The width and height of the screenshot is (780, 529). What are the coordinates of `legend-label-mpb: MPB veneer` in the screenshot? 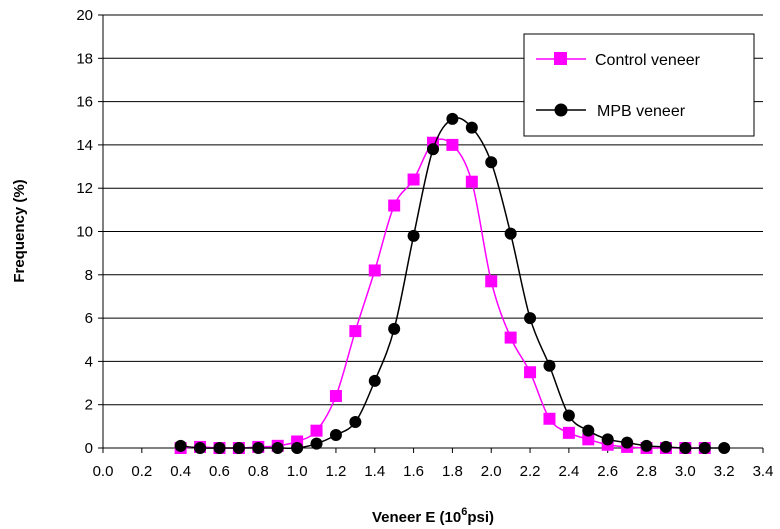 It's located at (641, 111).